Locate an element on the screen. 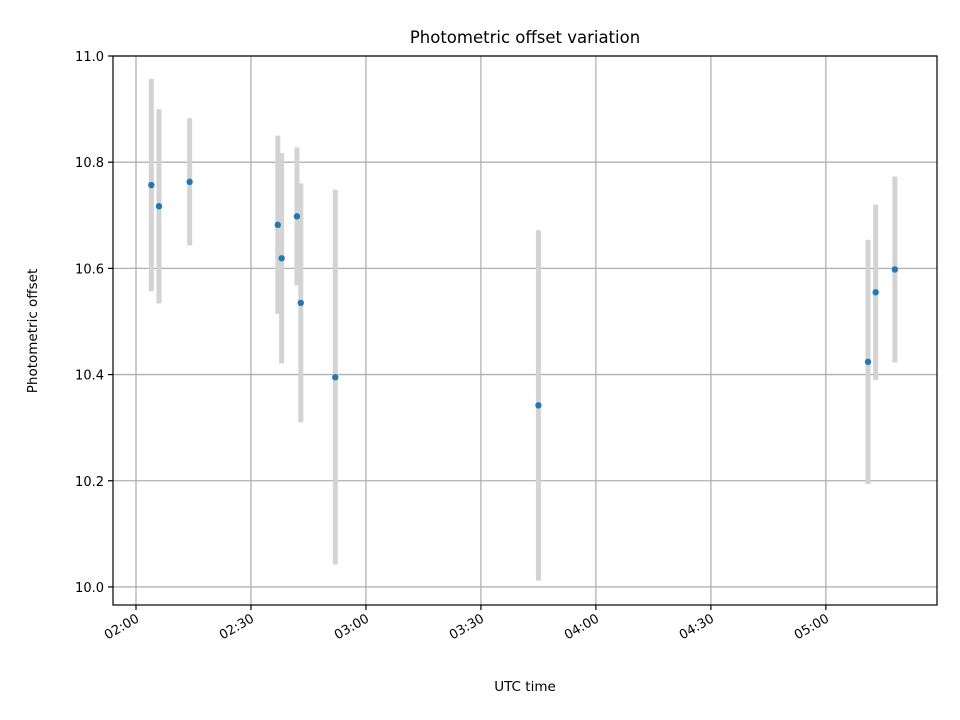  y-tick-label: 11.0 is located at coordinates (89, 57).